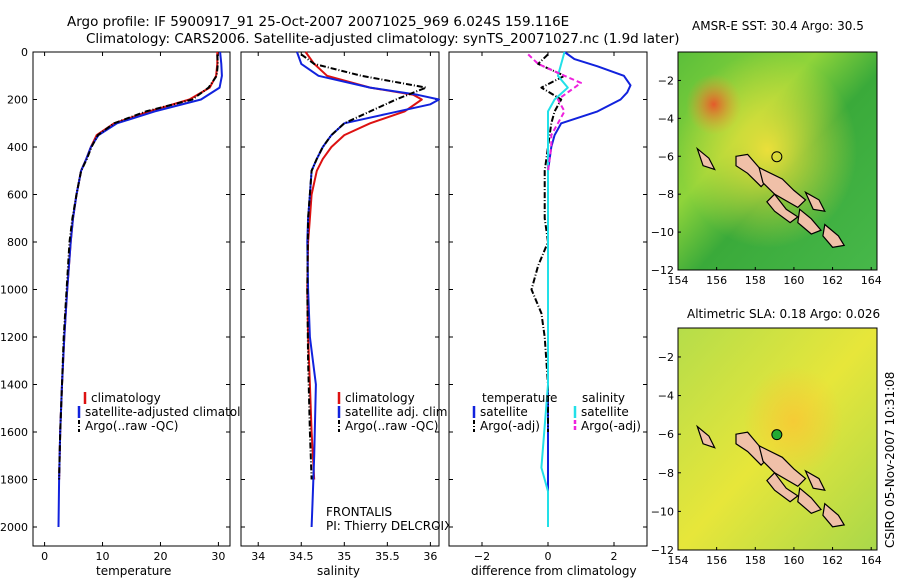  What do you see at coordinates (380, 398) in the screenshot?
I see `salinity-legend-climatology: climatology` at bounding box center [380, 398].